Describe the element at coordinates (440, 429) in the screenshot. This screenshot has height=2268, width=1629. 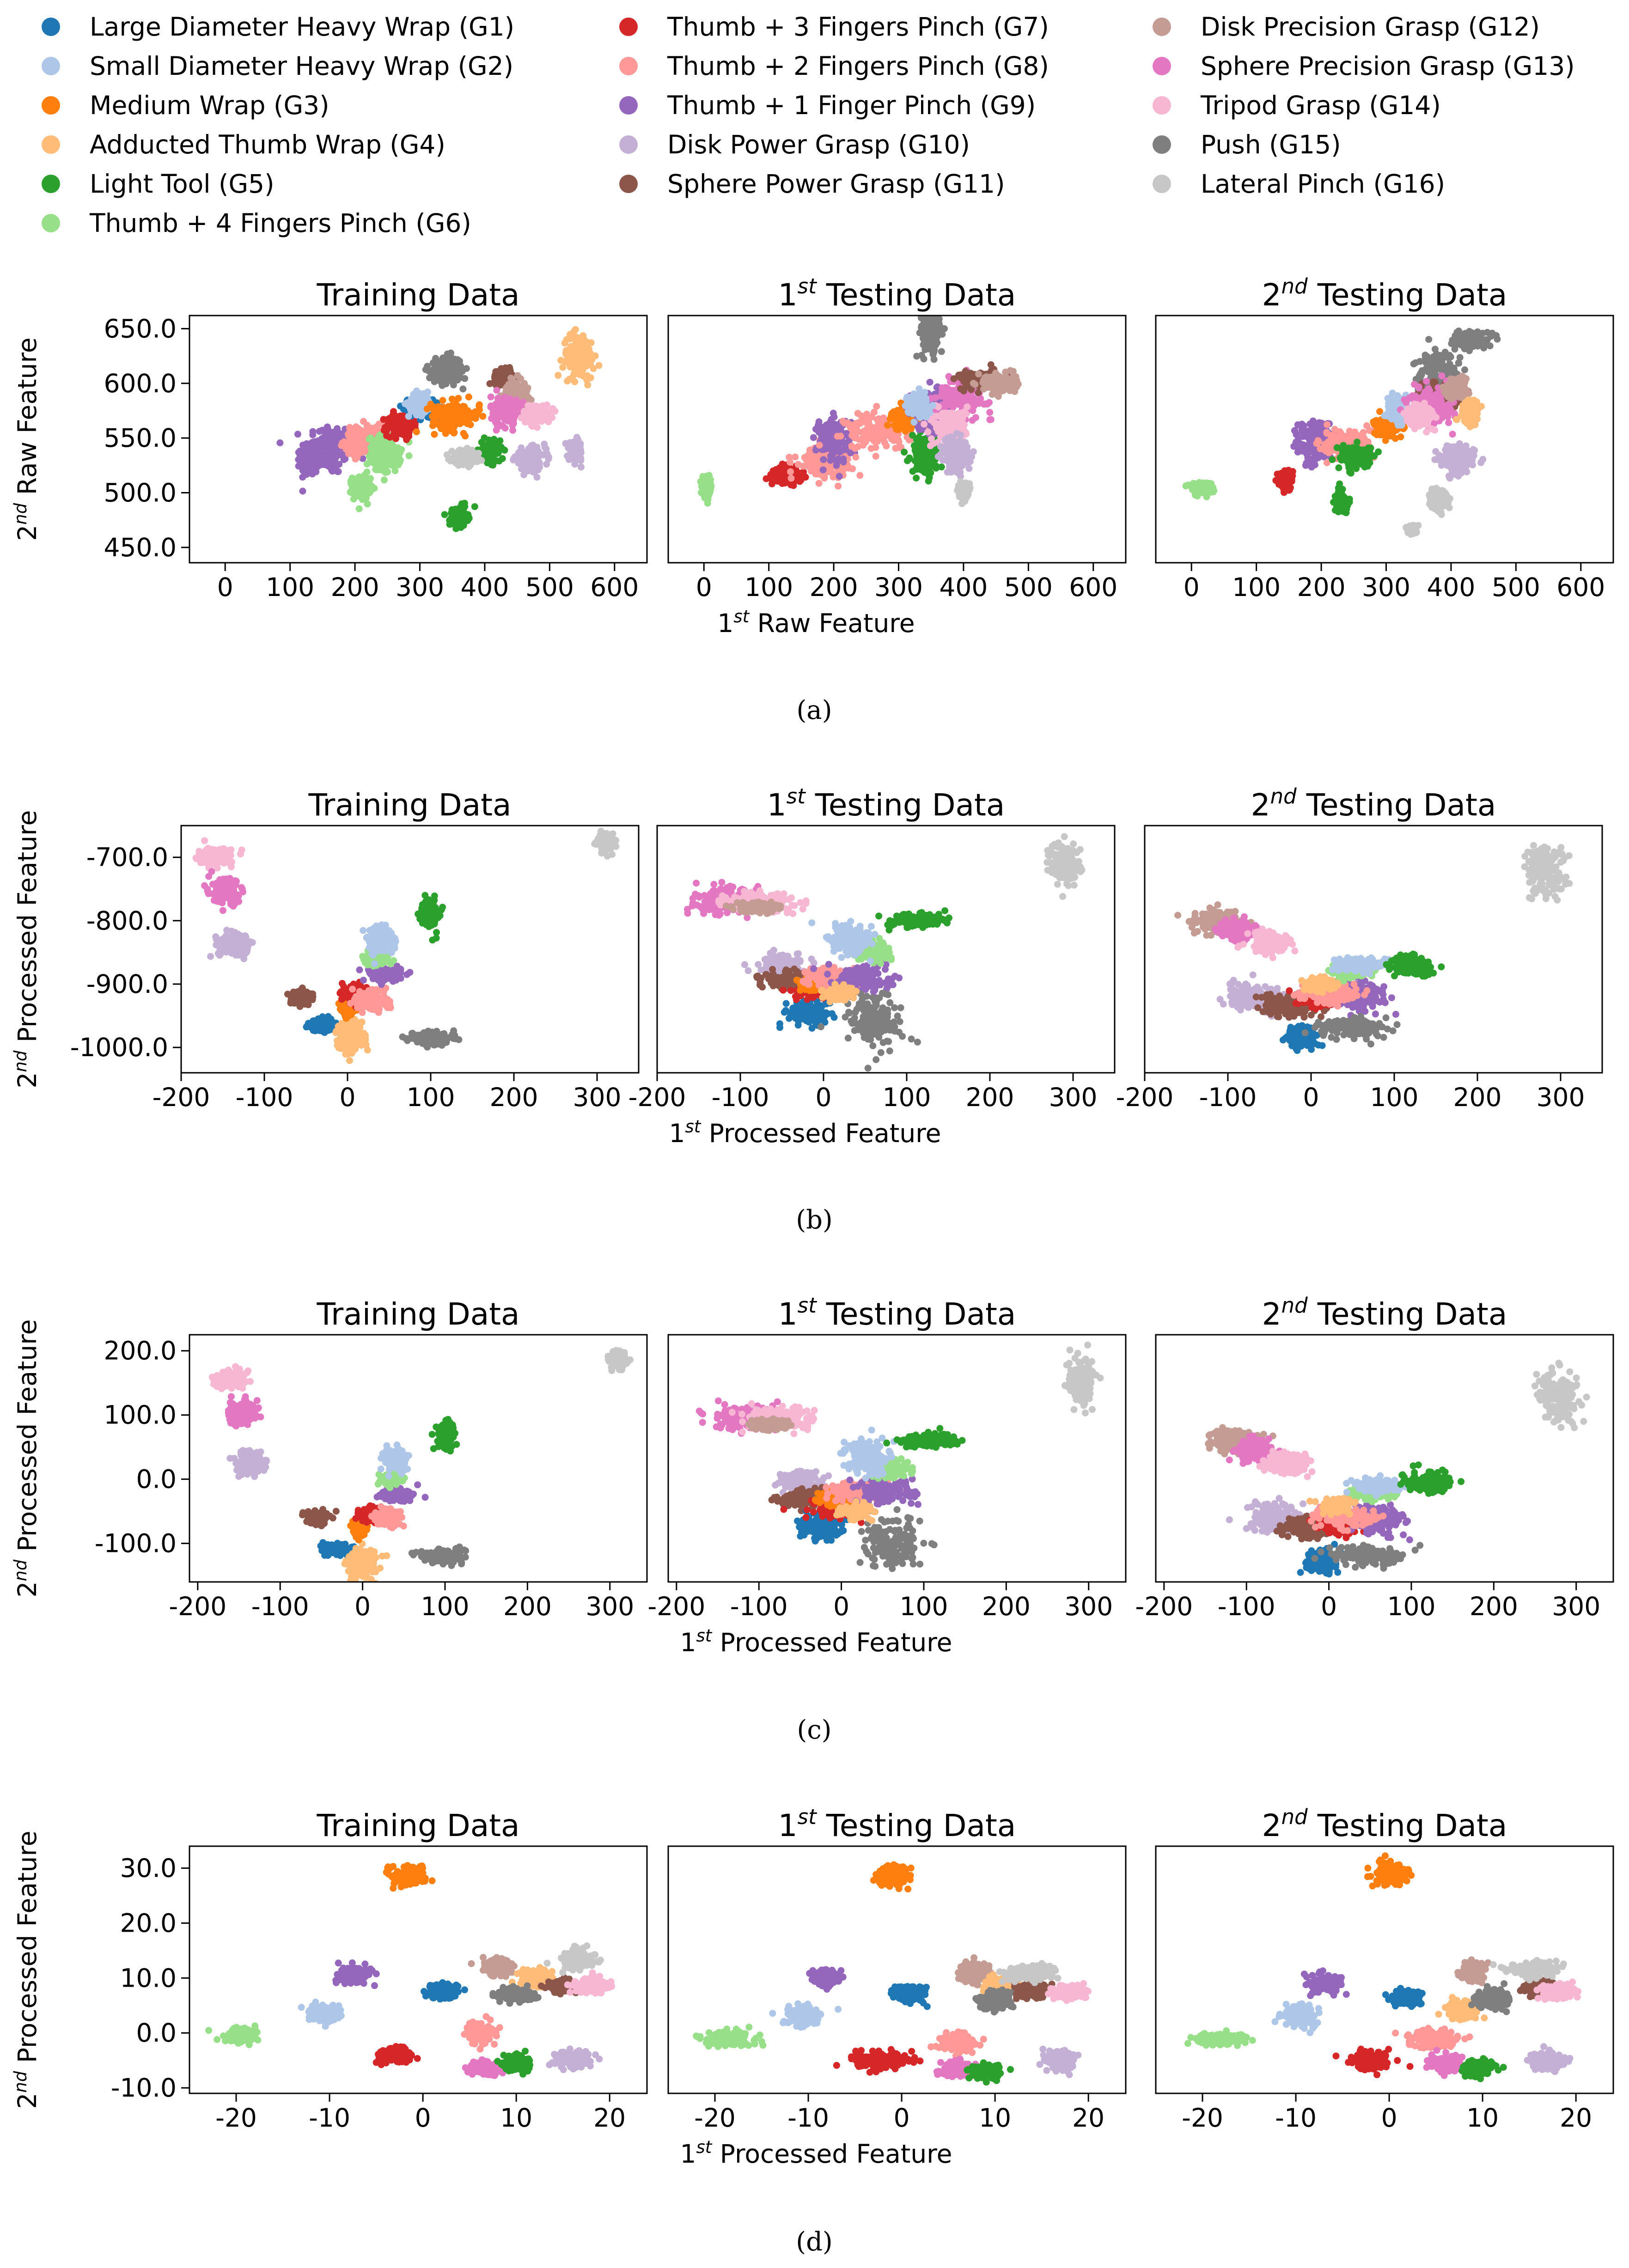
I see `scatter-points` at that location.